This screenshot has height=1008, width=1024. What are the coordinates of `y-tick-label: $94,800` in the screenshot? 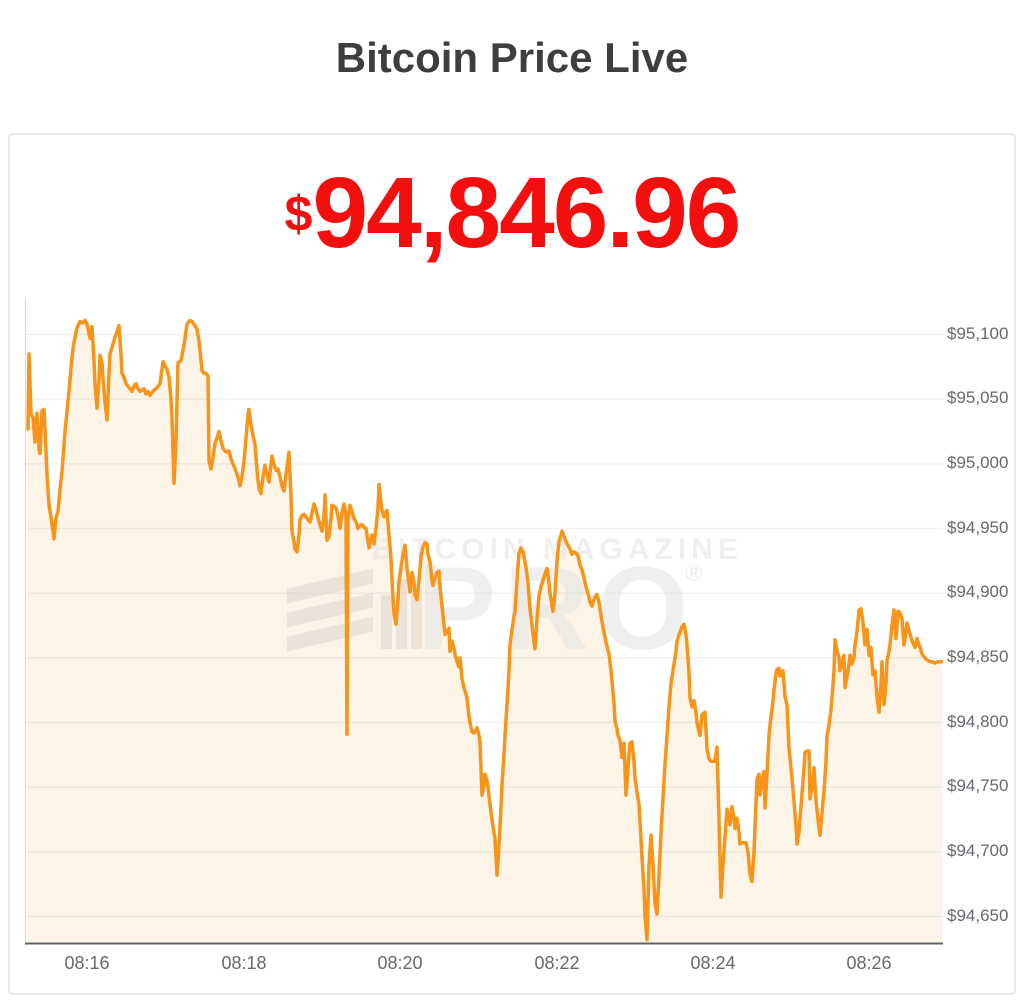 It's located at (978, 721).